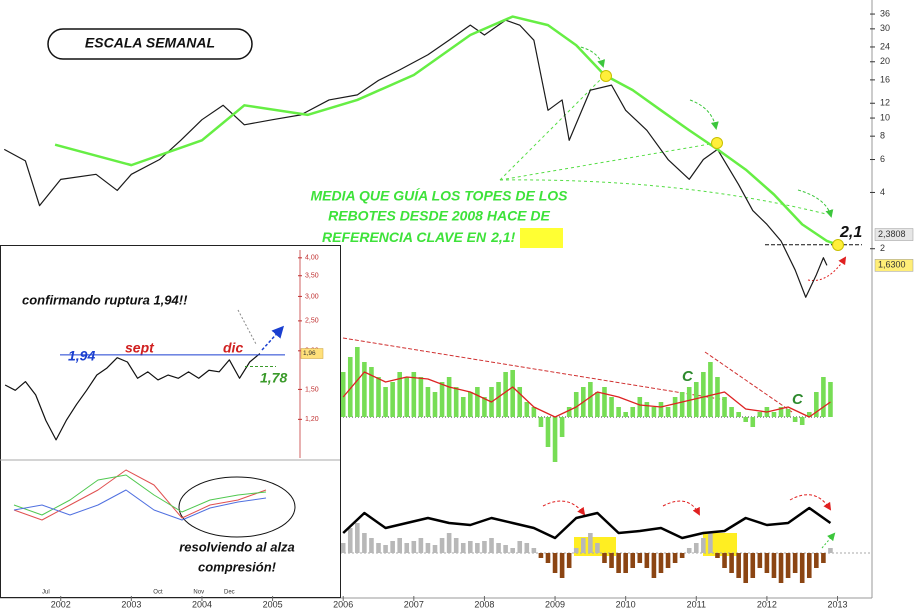  What do you see at coordinates (247, 327) in the screenshot?
I see `connector` at bounding box center [247, 327].